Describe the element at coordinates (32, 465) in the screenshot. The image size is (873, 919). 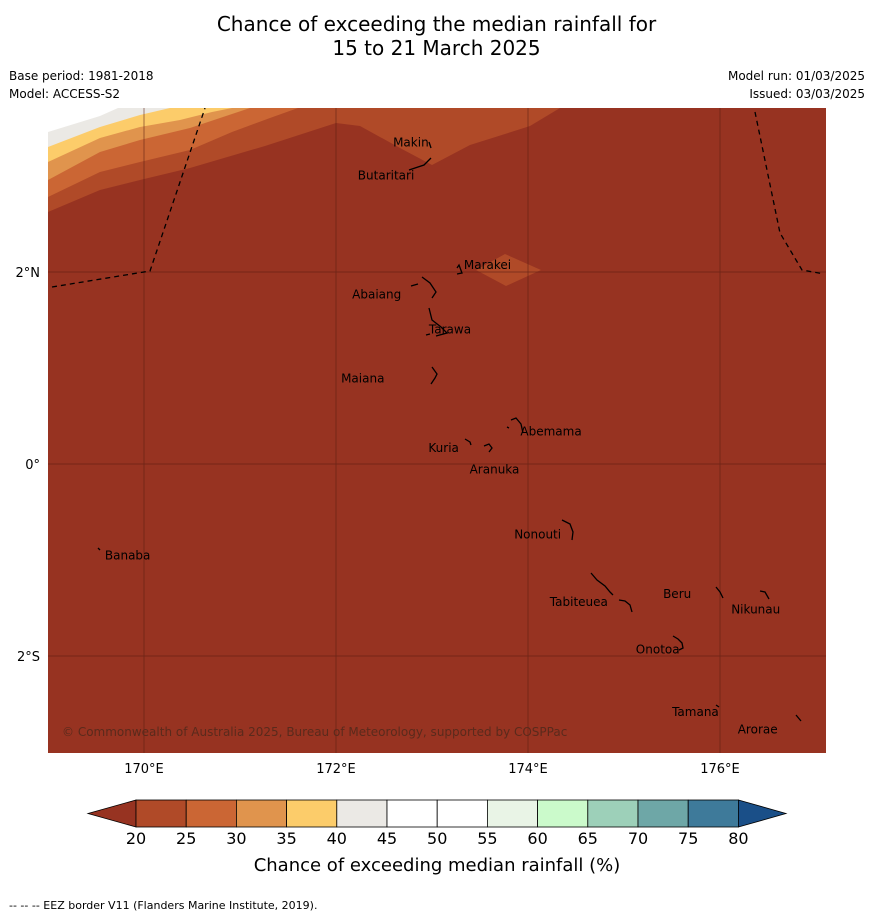
I see `lat-tick-label: 0°` at that location.